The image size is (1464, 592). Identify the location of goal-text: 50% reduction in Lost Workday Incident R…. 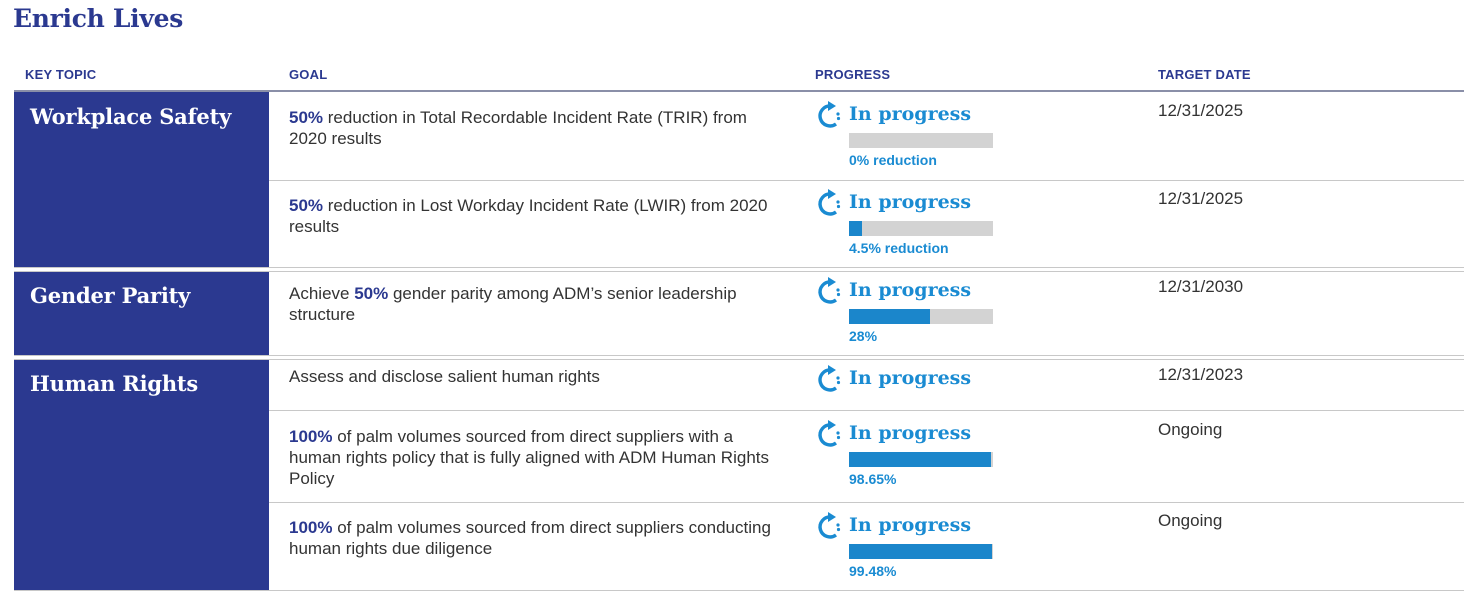
(539, 216).